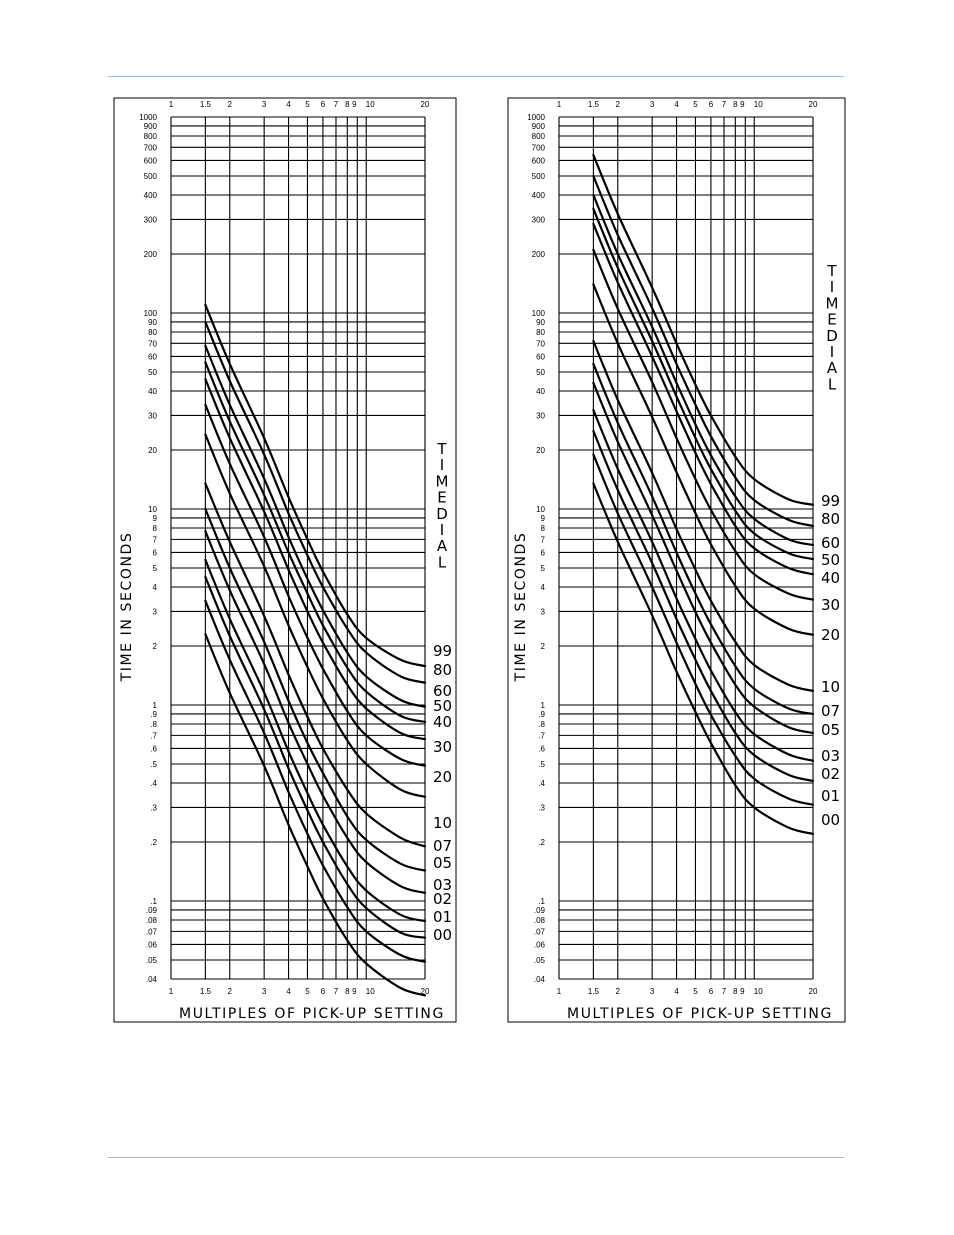  Describe the element at coordinates (476, 1157) in the screenshot. I see `footer-rule` at that location.